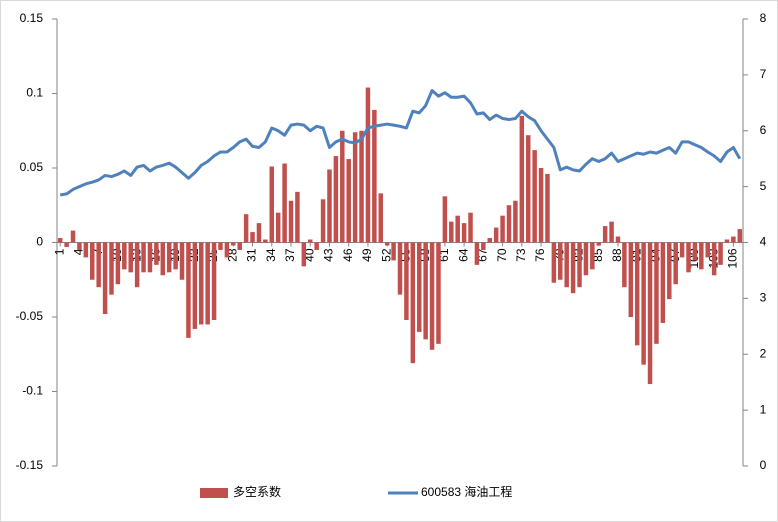 The image size is (778, 522). I want to click on x-tick-label: 73, so click(521, 255).